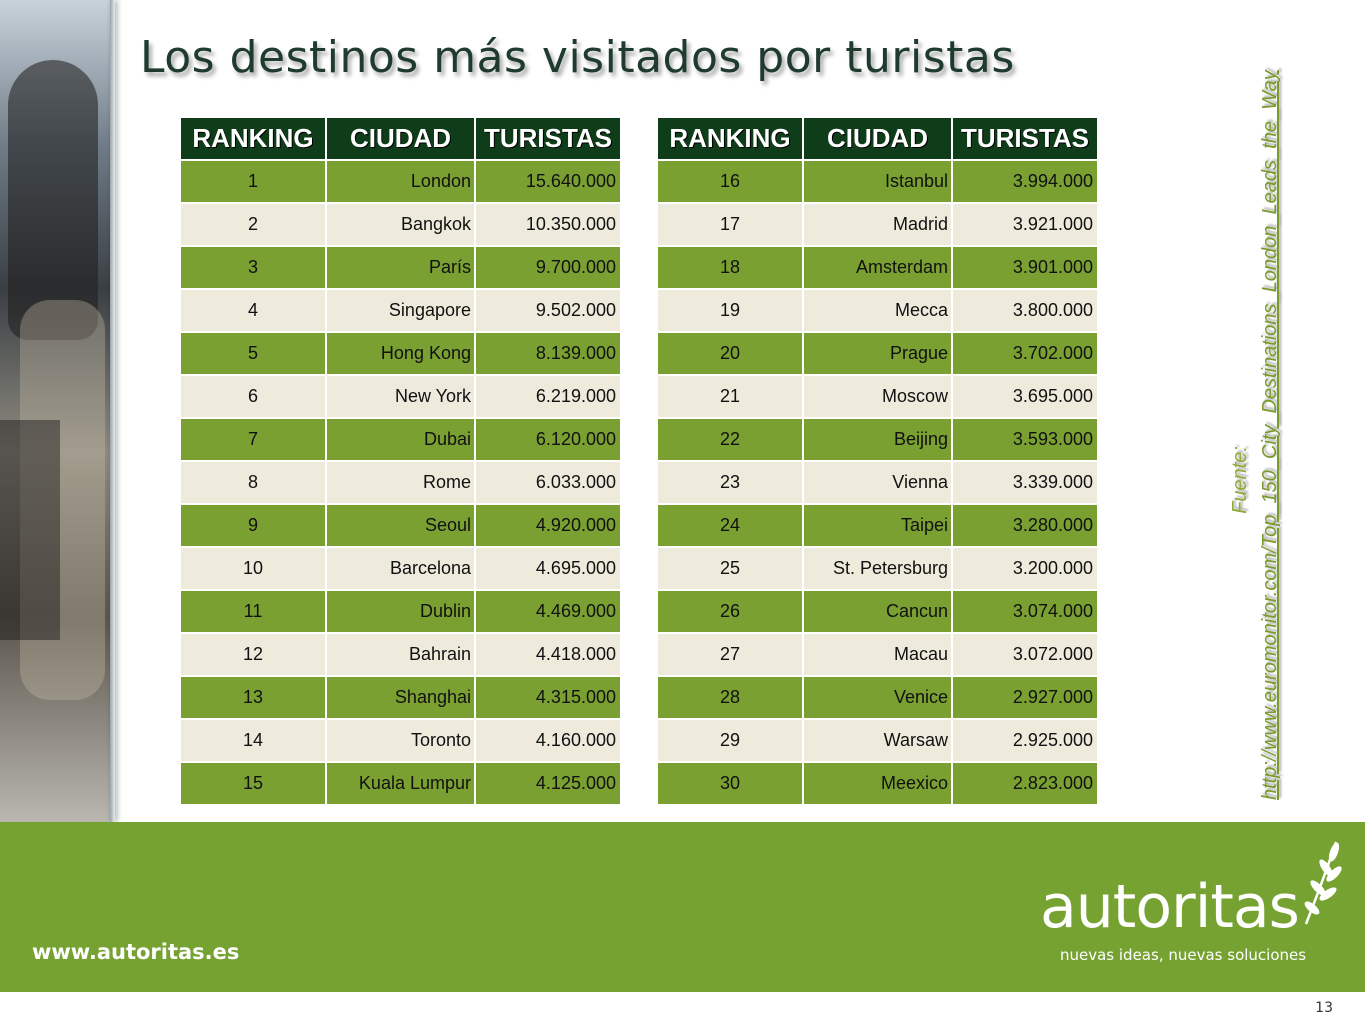 The height and width of the screenshot is (1024, 1365). I want to click on tourists-cell: 4.160.000, so click(548, 740).